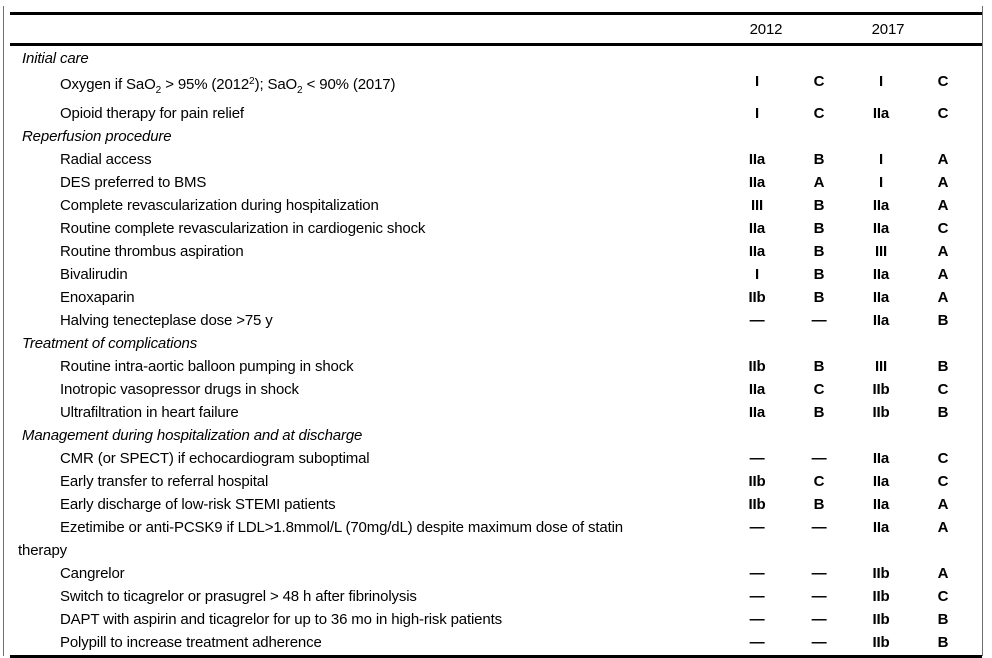 The image size is (992, 658). I want to click on section-title: Reperfusion procedure, so click(97, 136).